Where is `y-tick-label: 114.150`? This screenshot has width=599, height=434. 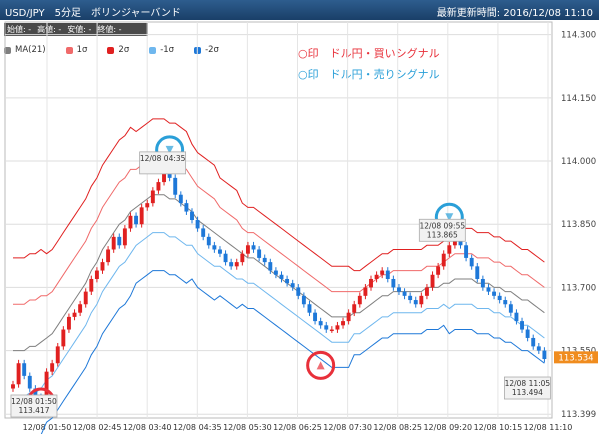
y-tick-label: 114.150 is located at coordinates (578, 99).